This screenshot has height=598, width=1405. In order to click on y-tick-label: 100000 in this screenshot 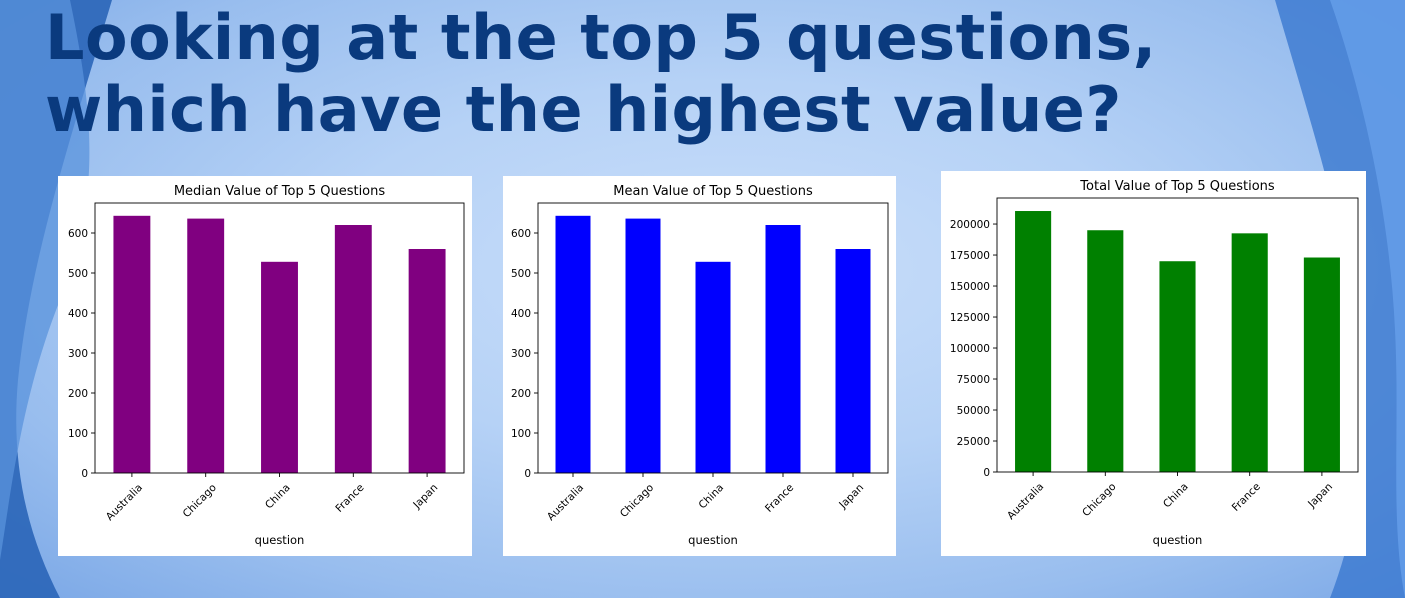, I will do `click(970, 349)`.